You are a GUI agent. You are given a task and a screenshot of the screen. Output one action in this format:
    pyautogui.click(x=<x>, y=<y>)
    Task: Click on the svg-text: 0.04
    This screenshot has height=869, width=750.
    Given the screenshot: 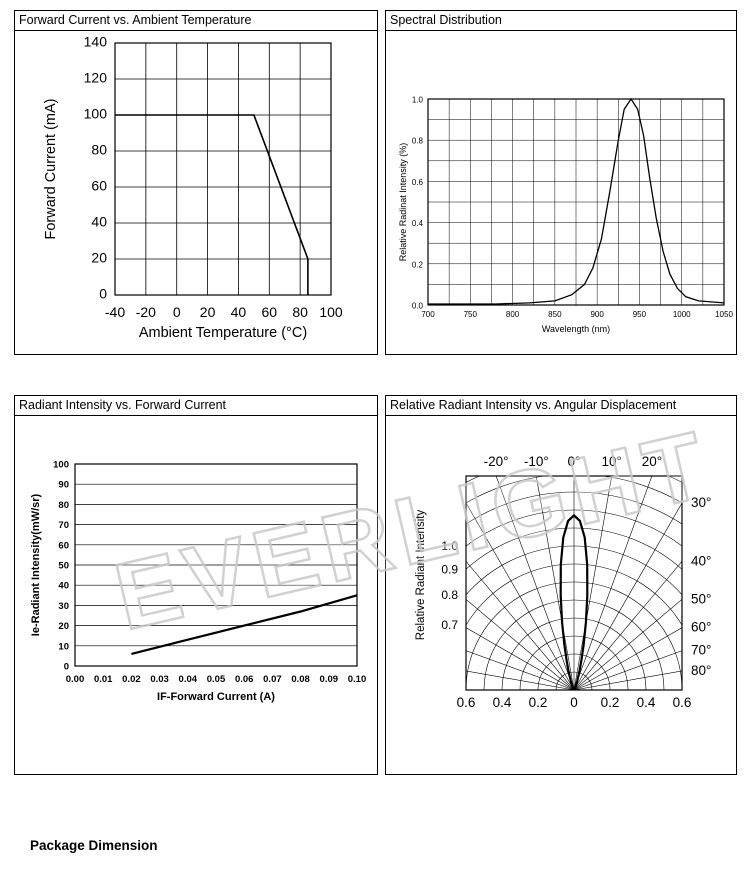 What is the action you would take?
    pyautogui.click(x=188, y=679)
    